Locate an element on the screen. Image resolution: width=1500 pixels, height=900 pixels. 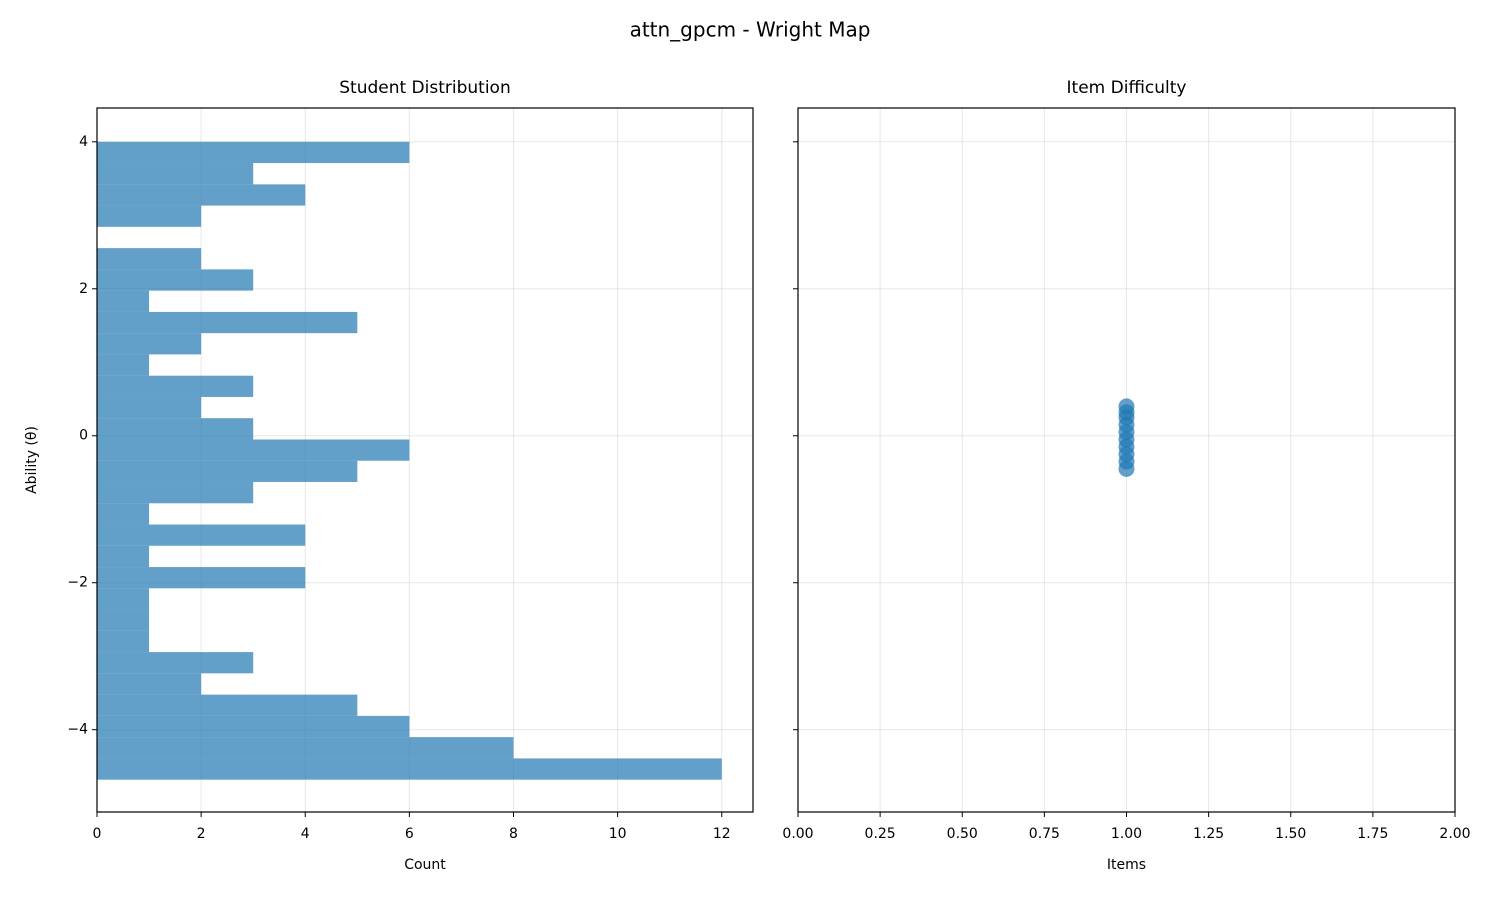
x-axis-label: Items is located at coordinates (1126, 865).